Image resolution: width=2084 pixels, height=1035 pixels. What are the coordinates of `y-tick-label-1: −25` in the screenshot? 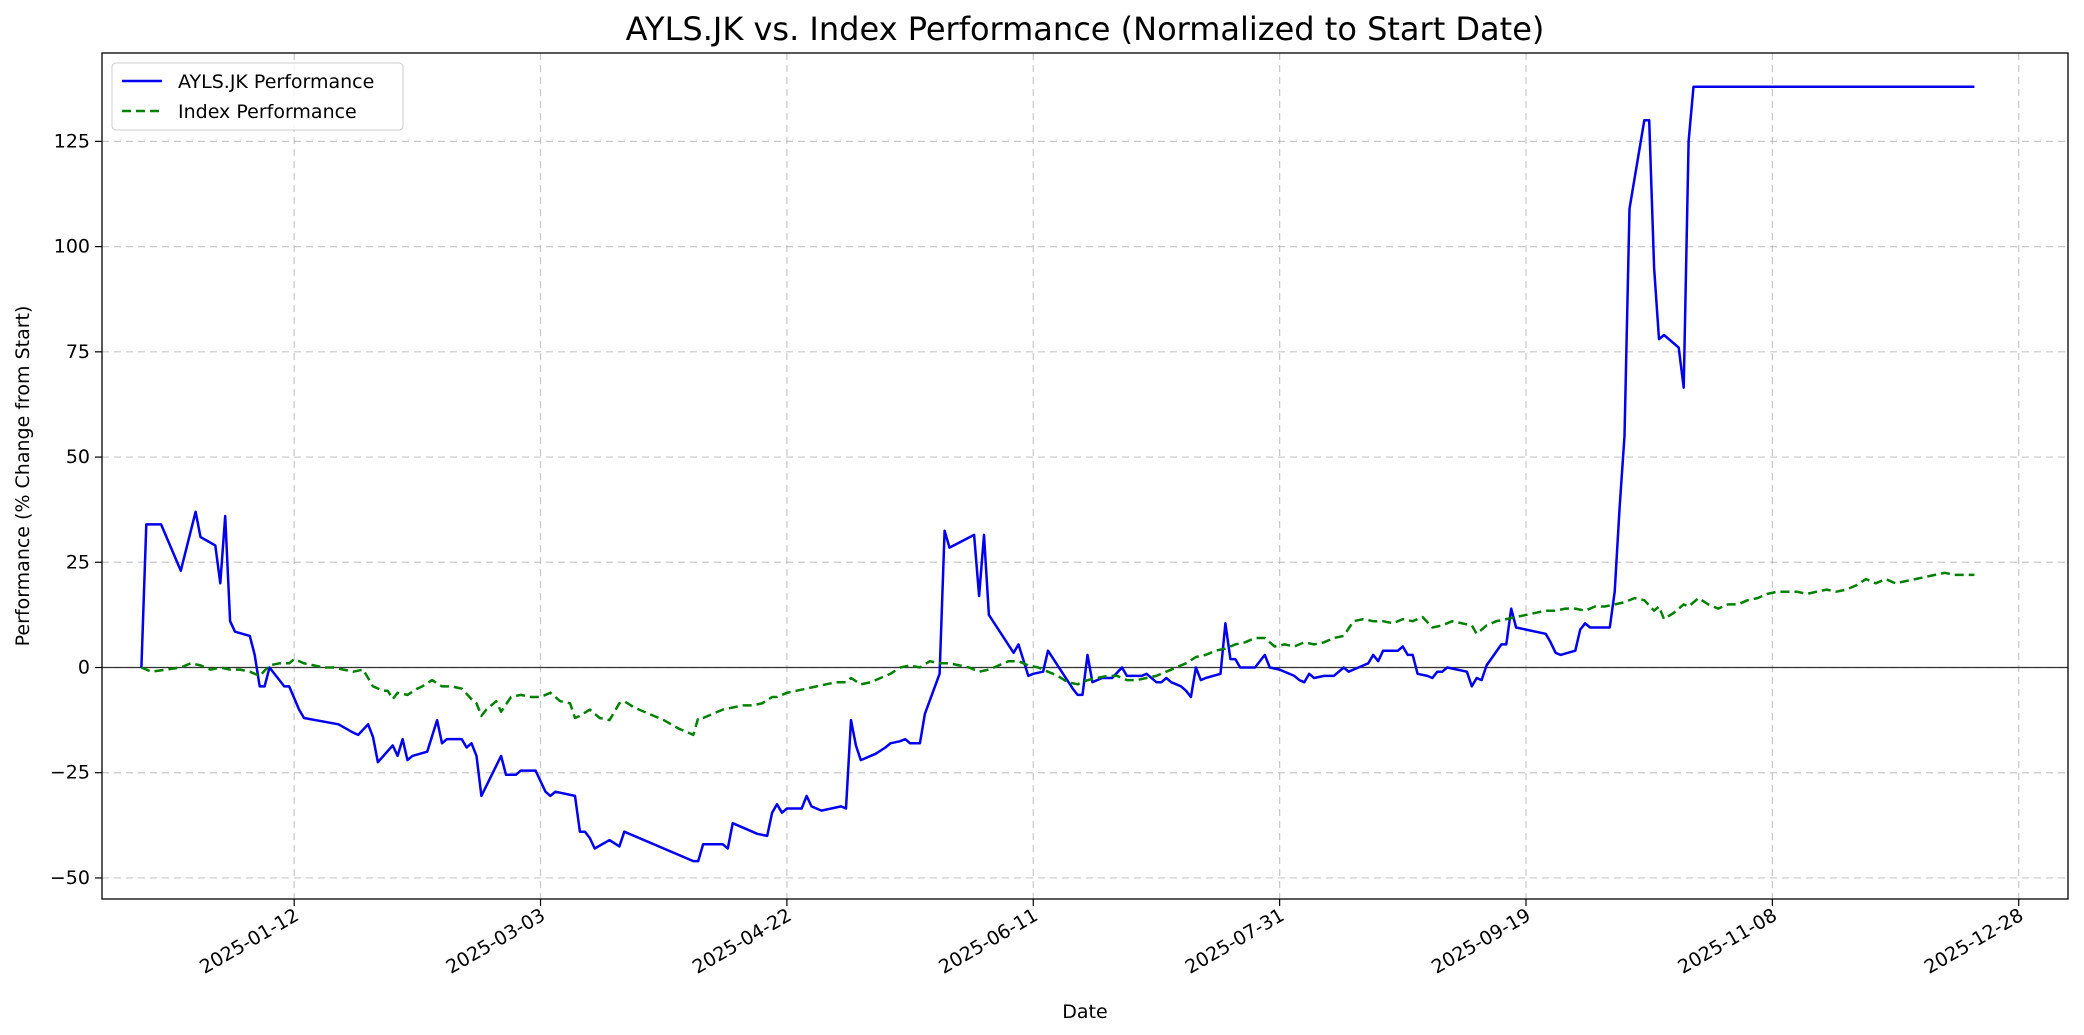 It's located at (70, 773).